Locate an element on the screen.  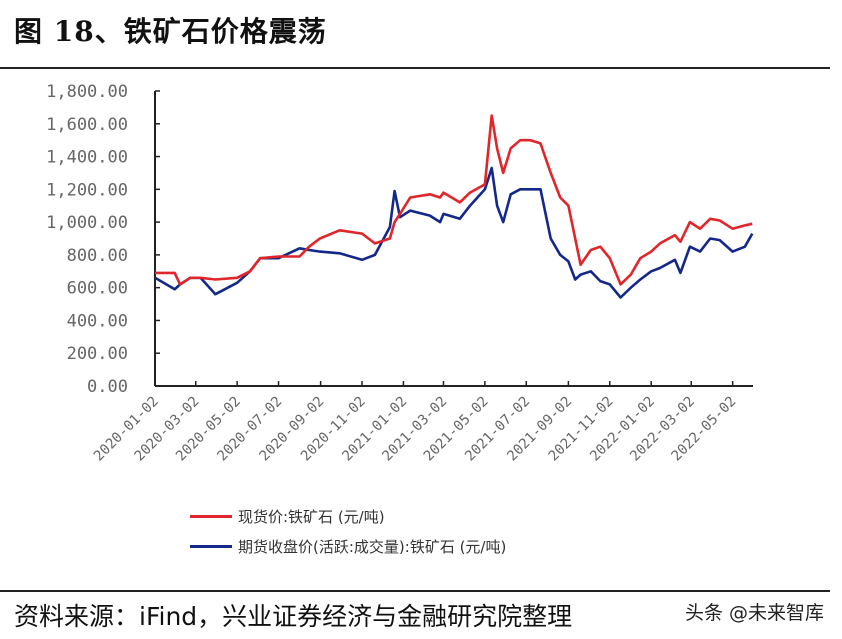
figure-title: 图 18、铁矿石价格震荡 is located at coordinates (170, 31).